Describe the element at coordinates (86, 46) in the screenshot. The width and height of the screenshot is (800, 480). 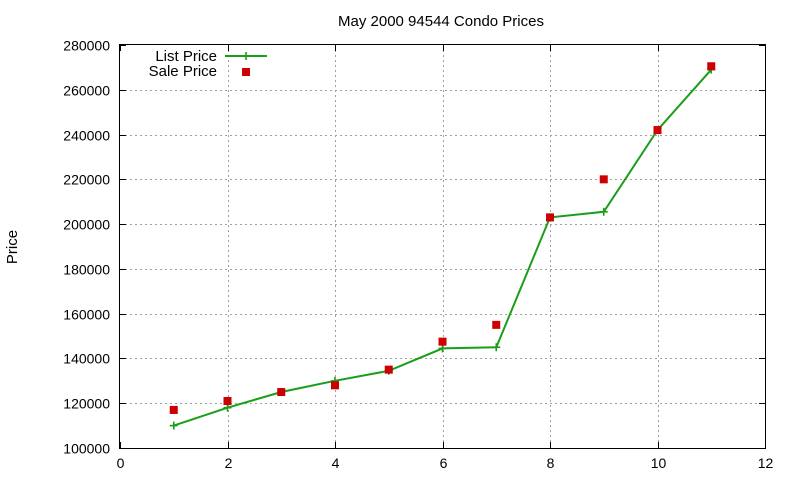
I see `y-tick-label: 280000` at that location.